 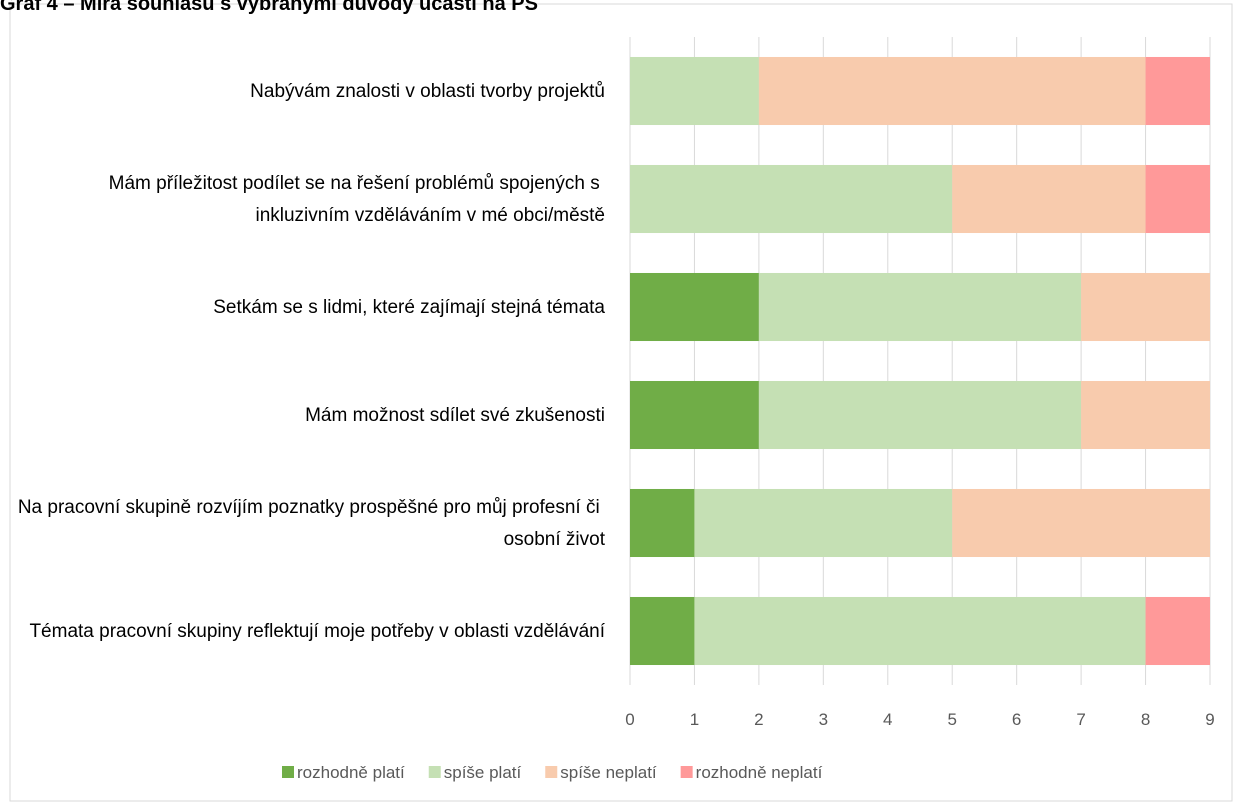 I want to click on x-tick-label: 1, so click(x=694, y=719).